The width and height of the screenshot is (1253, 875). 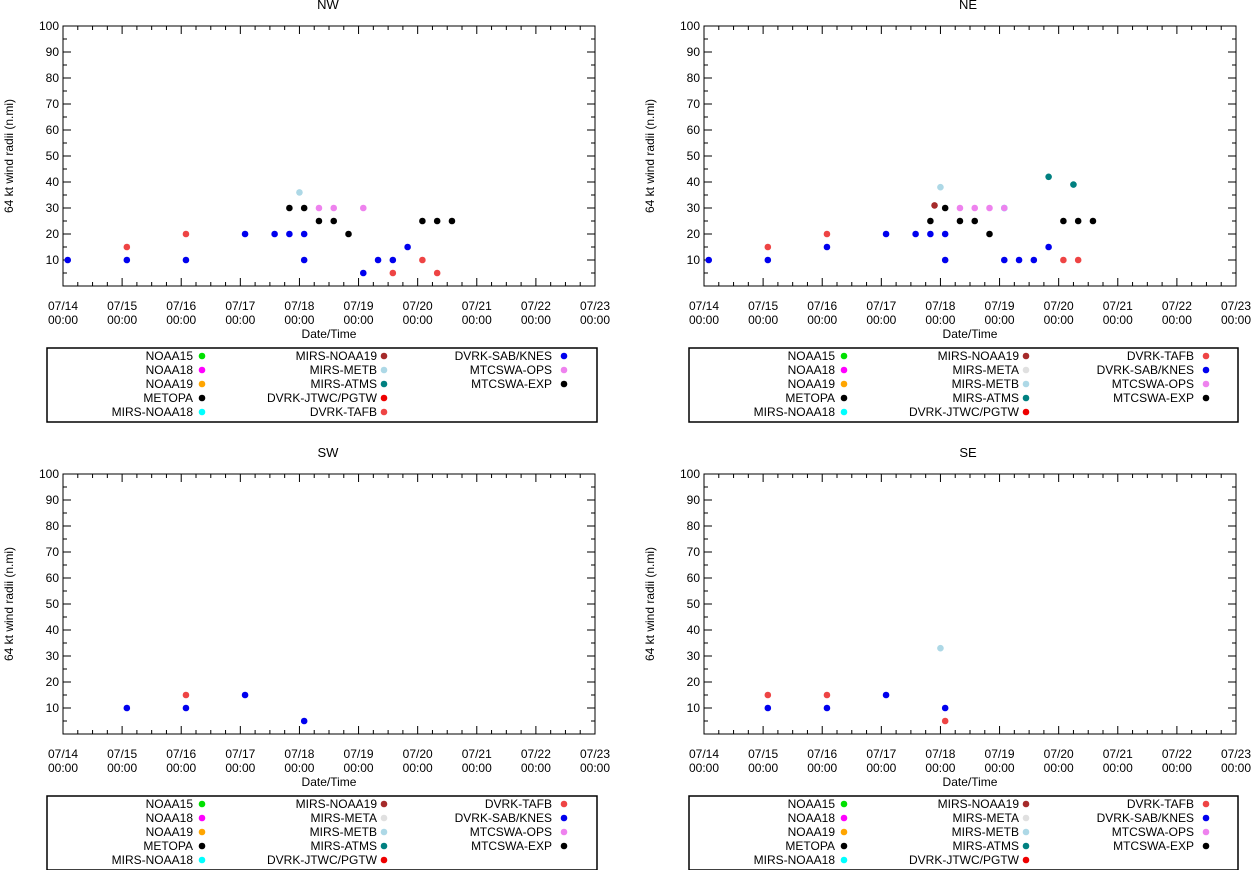 I want to click on x-tick-date: 07/23, so click(x=1236, y=754).